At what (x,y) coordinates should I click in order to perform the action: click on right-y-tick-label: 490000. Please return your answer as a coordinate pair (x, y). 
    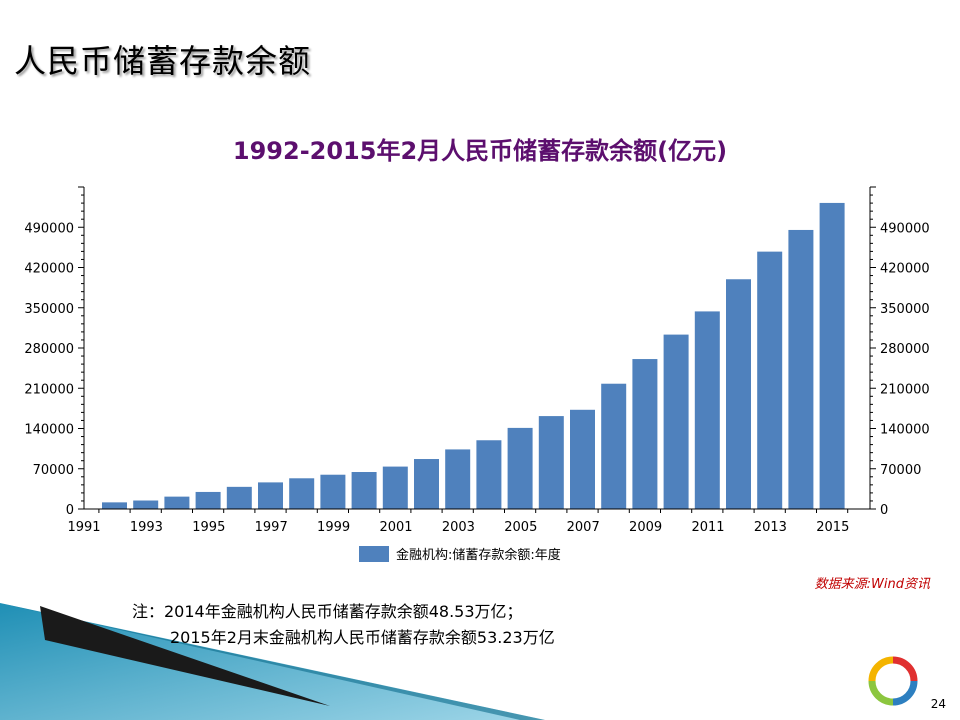
    Looking at the image, I should click on (905, 228).